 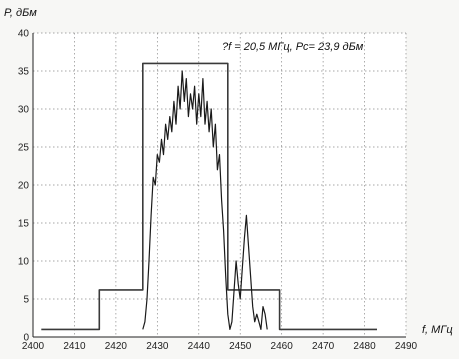 I want to click on x-tick-label: 2430, so click(x=157, y=346).